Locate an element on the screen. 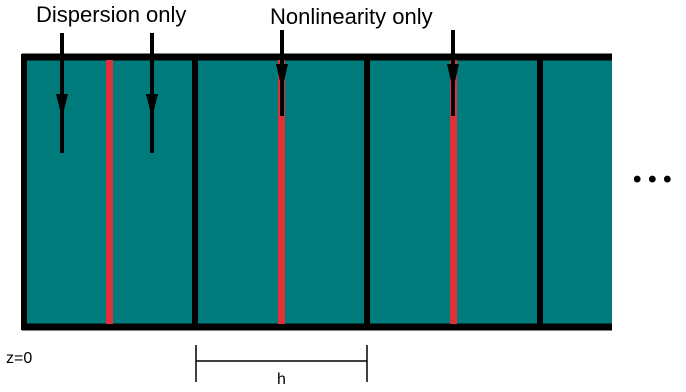 The width and height of the screenshot is (686, 392). z0-label: z=0 is located at coordinates (19, 358).